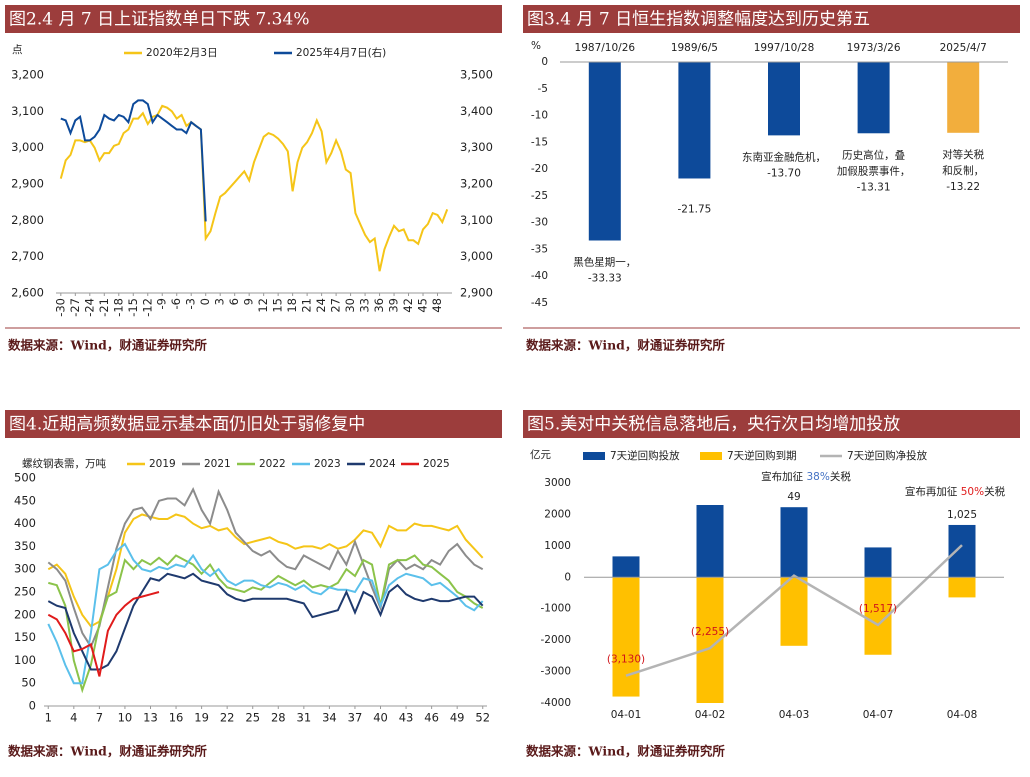 Image resolution: width=1030 pixels, height=777 pixels. I want to click on value-label: (2,255), so click(710, 632).